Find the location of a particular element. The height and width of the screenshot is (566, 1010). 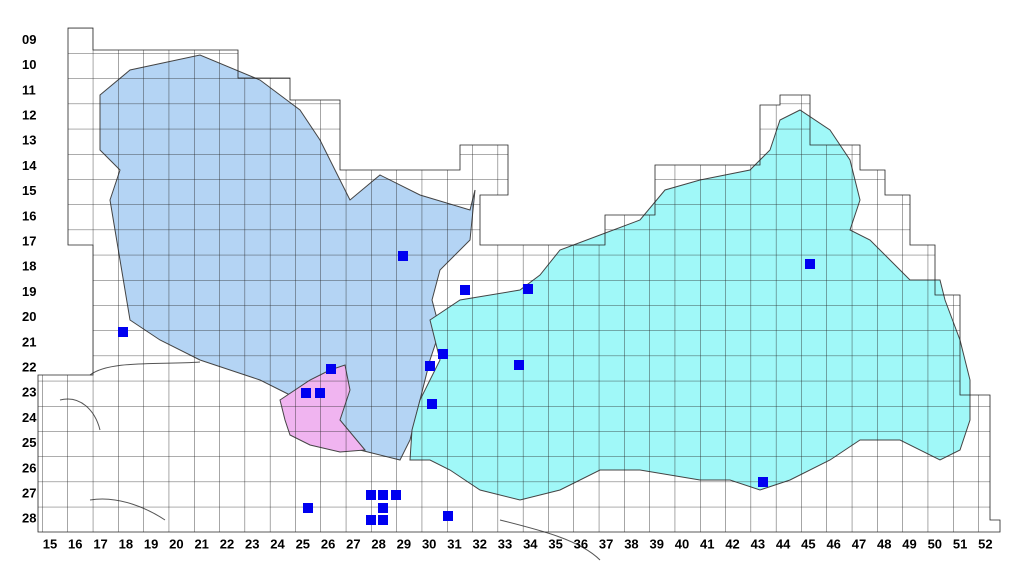

column-label: 45 is located at coordinates (808, 543).